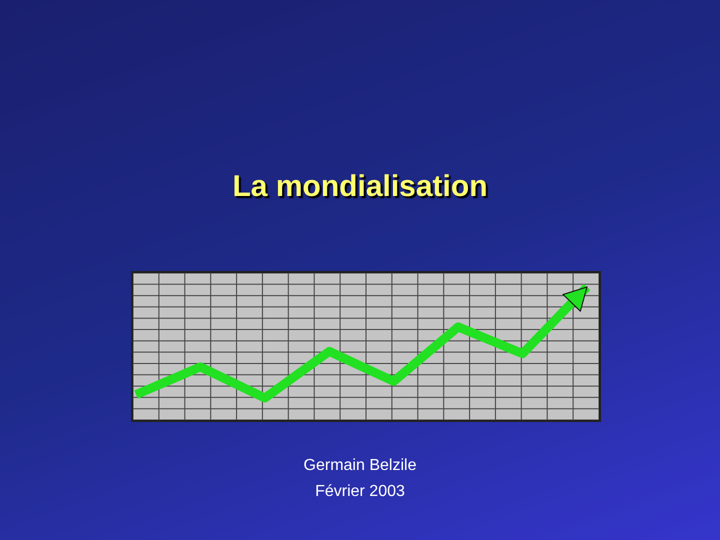 This screenshot has width=720, height=540. Describe the element at coordinates (360, 187) in the screenshot. I see `chart-title: La mondialisation` at that location.